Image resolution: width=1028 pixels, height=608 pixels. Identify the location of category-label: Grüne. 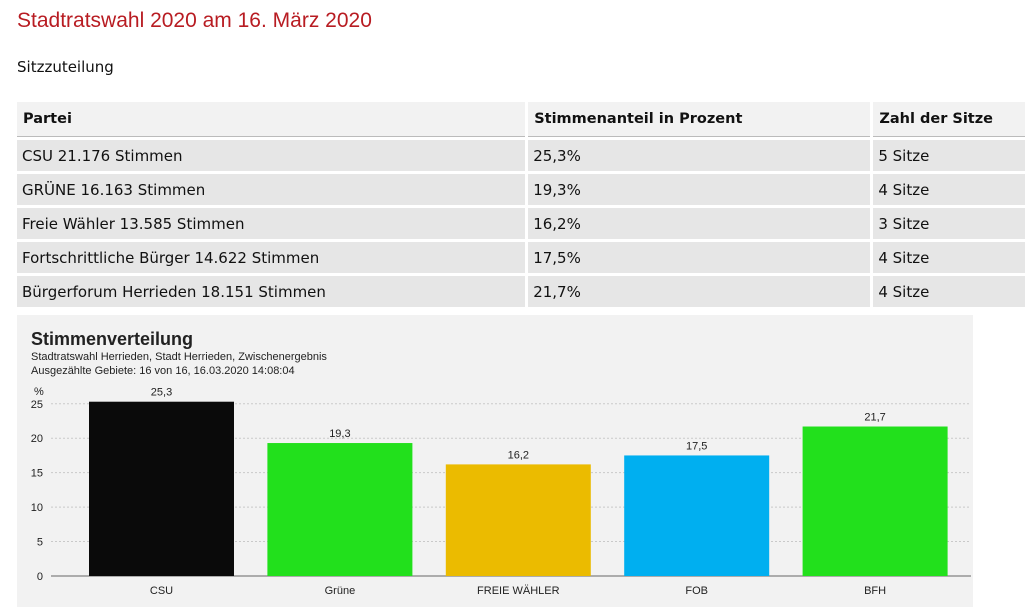
(340, 591).